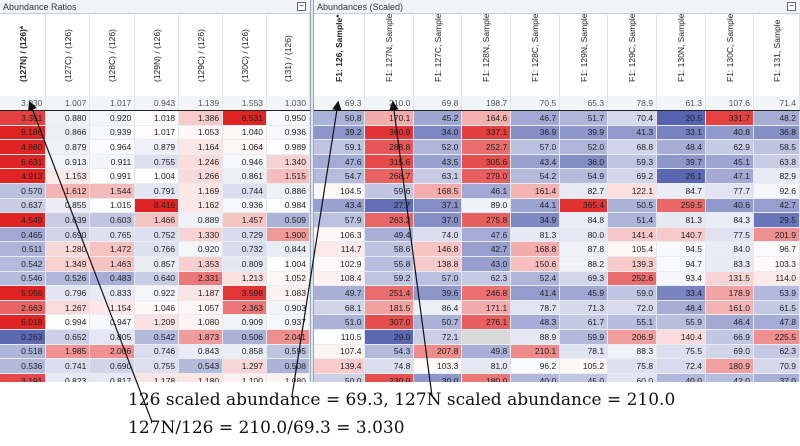 This screenshot has height=446, width=800. Describe the element at coordinates (340, 322) in the screenshot. I see `abundance-cell: 51.0` at that location.